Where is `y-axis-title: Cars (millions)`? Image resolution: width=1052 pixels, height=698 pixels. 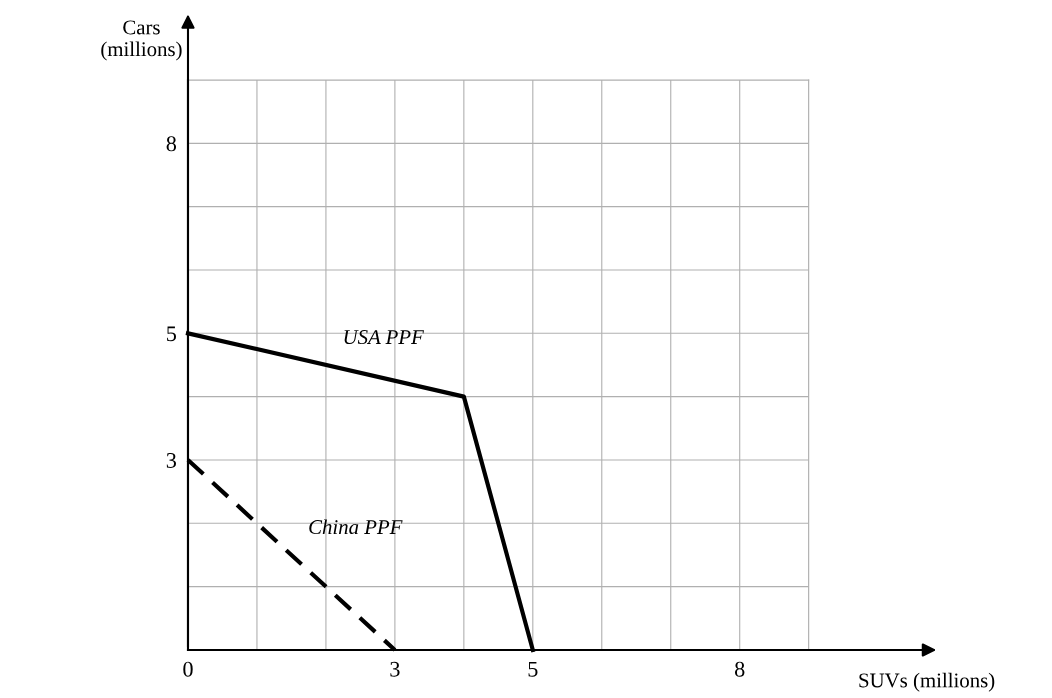
y-axis-title: Cars (millions) is located at coordinates (141, 40).